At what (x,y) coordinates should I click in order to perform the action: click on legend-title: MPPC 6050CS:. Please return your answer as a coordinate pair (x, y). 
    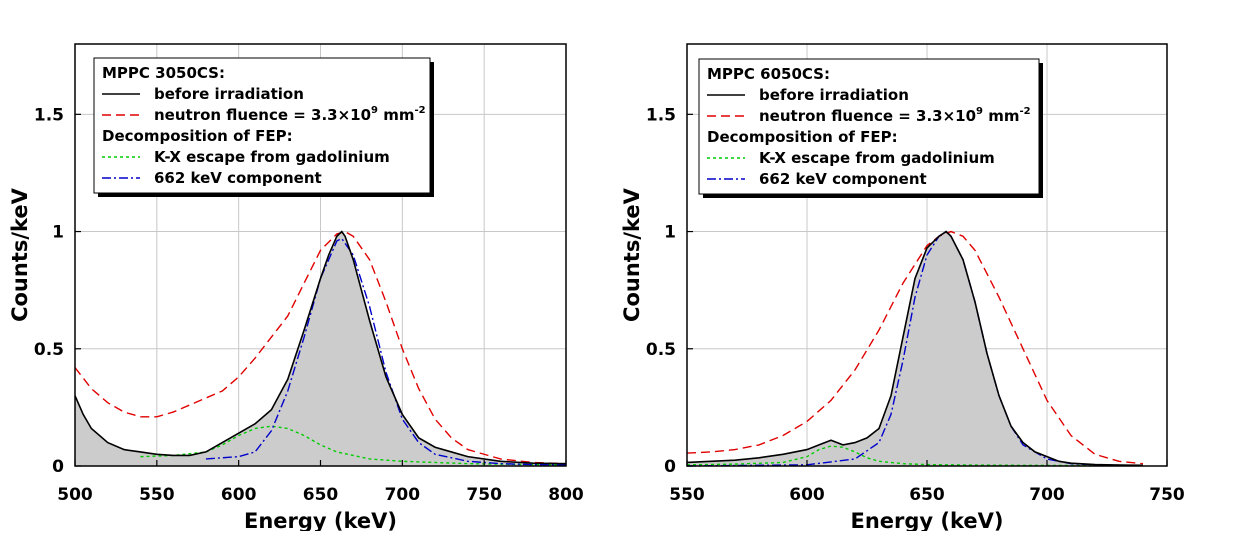
    Looking at the image, I should click on (768, 74).